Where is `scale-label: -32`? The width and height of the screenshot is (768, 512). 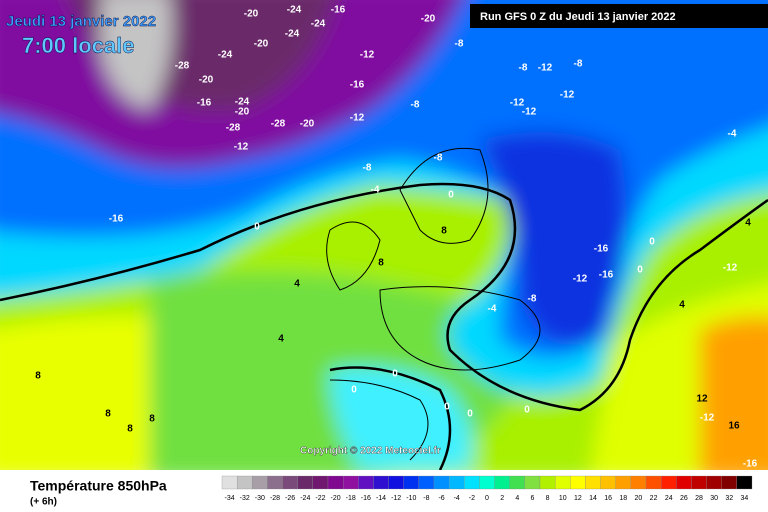 scale-label: -32 is located at coordinates (245, 498).